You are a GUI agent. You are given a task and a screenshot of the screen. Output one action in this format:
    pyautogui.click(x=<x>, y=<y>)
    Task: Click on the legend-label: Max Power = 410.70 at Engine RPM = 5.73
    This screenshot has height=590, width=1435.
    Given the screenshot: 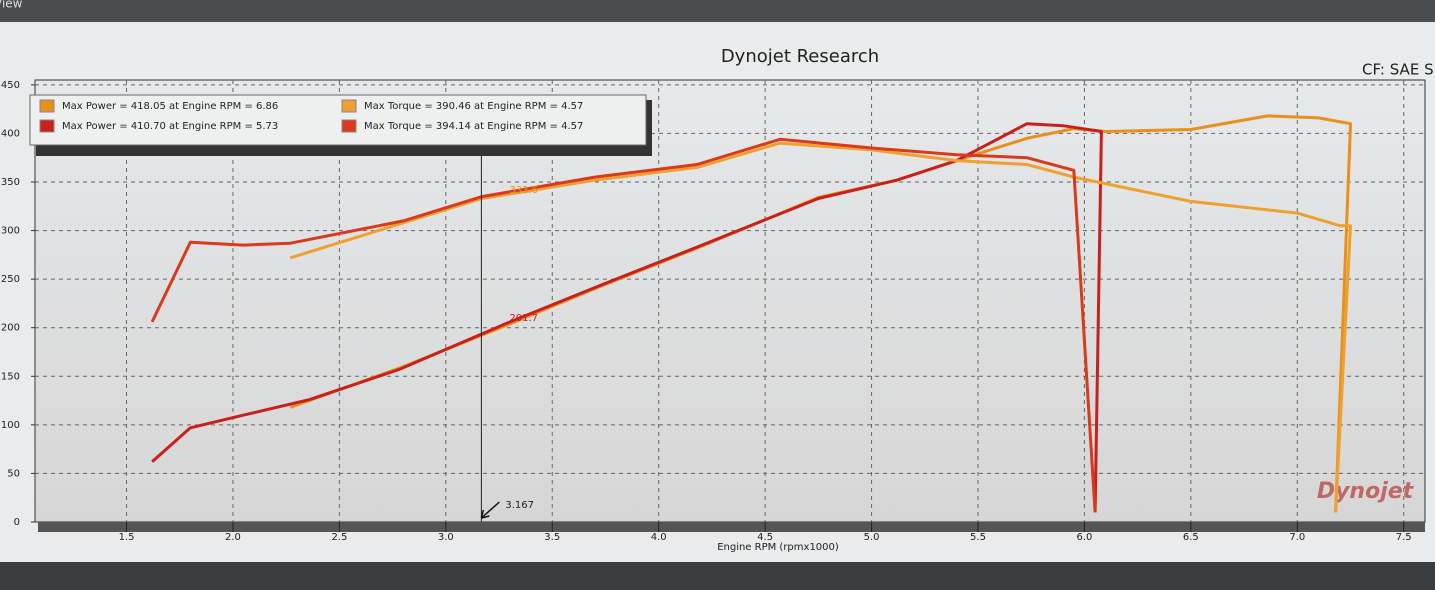 What is the action you would take?
    pyautogui.click(x=170, y=126)
    